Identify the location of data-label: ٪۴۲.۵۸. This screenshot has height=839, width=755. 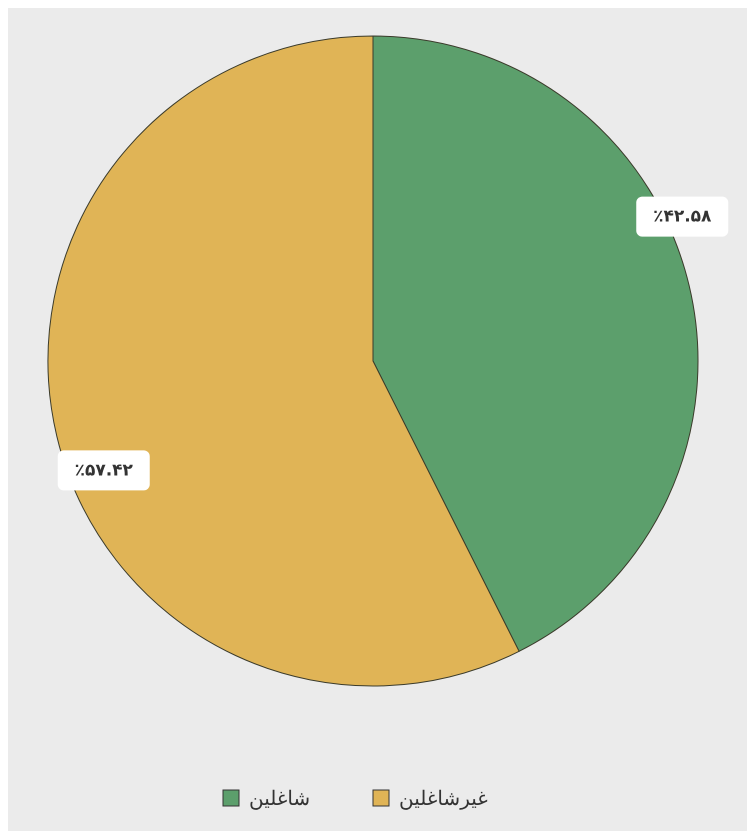
(682, 216).